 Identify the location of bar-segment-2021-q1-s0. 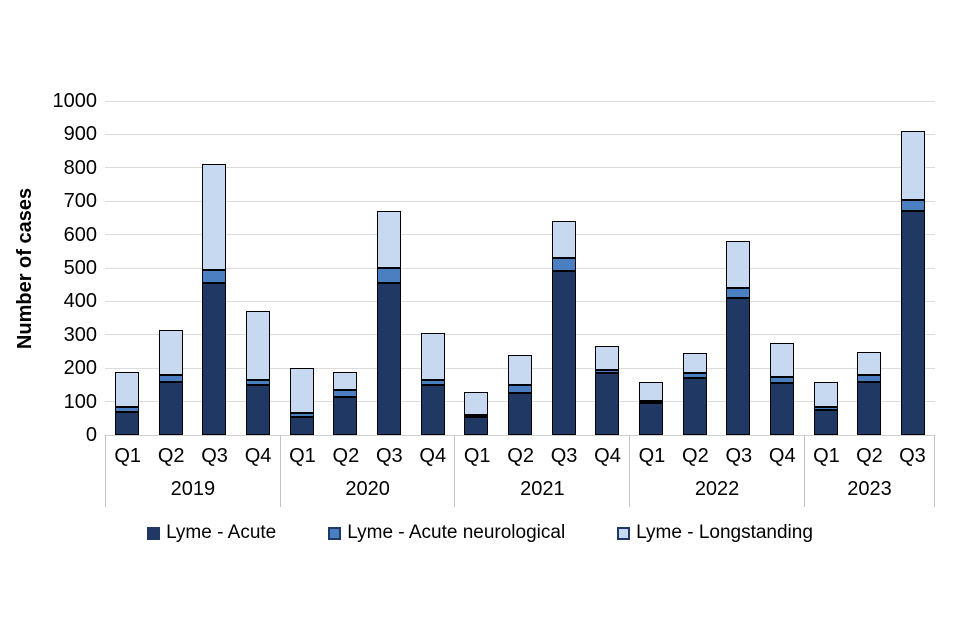
(476, 425).